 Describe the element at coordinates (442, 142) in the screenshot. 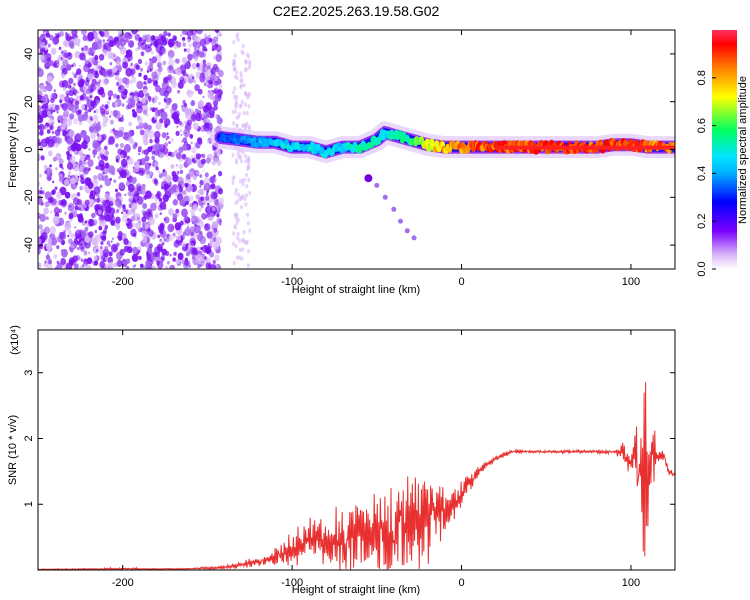

I see `signal-ridge` at that location.